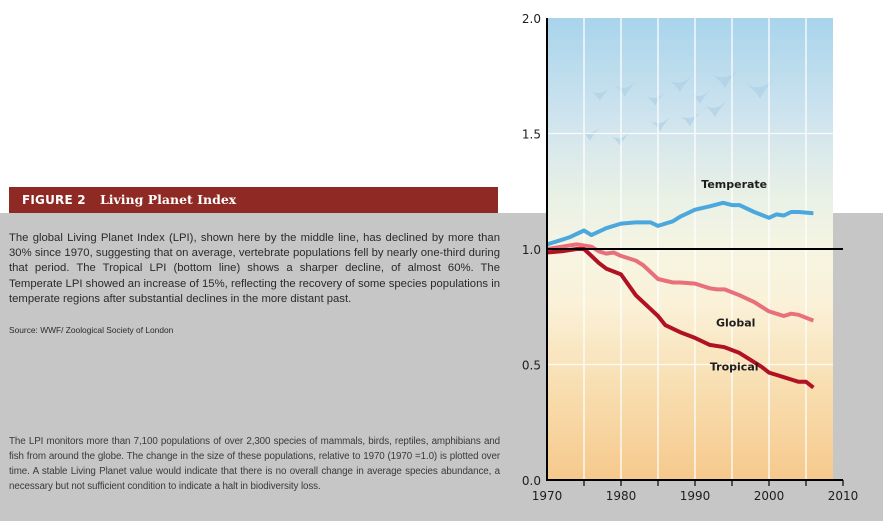 The image size is (883, 521). I want to click on figure-number: FIGURE 2, so click(54, 200).